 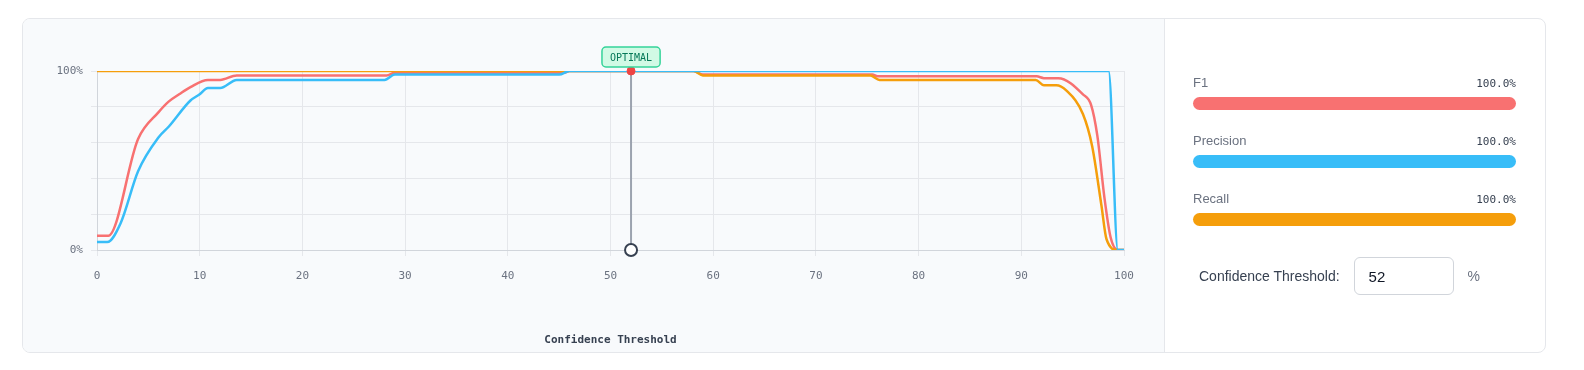 I want to click on x-axis-title: Confidence Threshold, so click(x=610, y=340).